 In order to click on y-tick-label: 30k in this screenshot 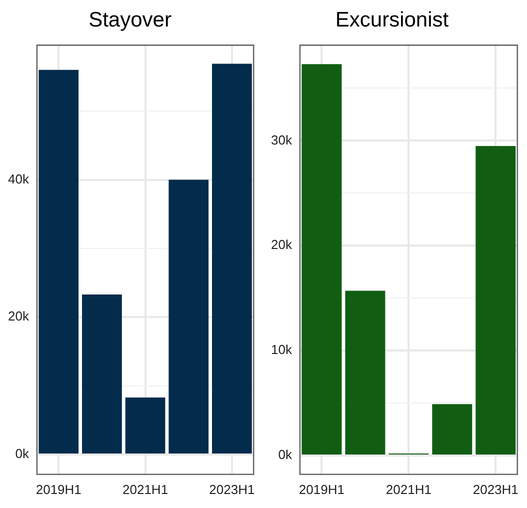, I will do `click(281, 140)`.